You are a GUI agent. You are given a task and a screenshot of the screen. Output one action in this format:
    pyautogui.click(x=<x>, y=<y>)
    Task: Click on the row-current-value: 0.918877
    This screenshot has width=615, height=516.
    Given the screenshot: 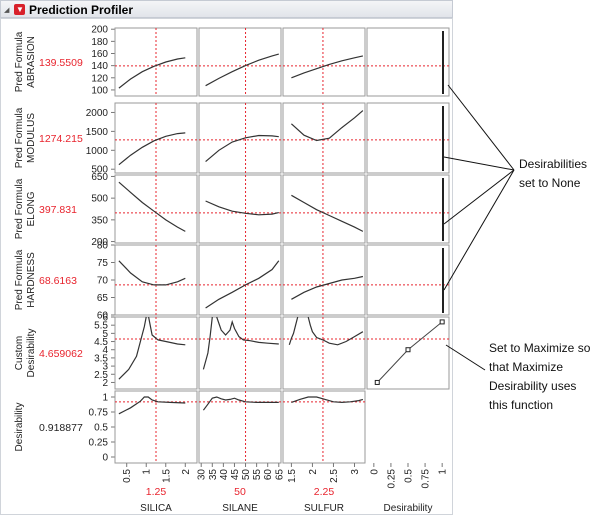 What is the action you would take?
    pyautogui.click(x=61, y=428)
    